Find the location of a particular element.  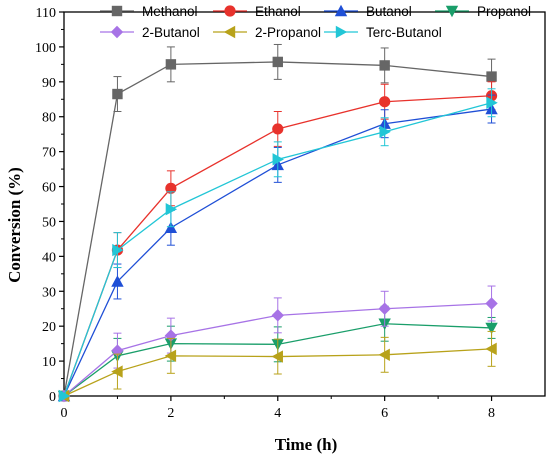

legend-item: Methanol is located at coordinates (149, 11).